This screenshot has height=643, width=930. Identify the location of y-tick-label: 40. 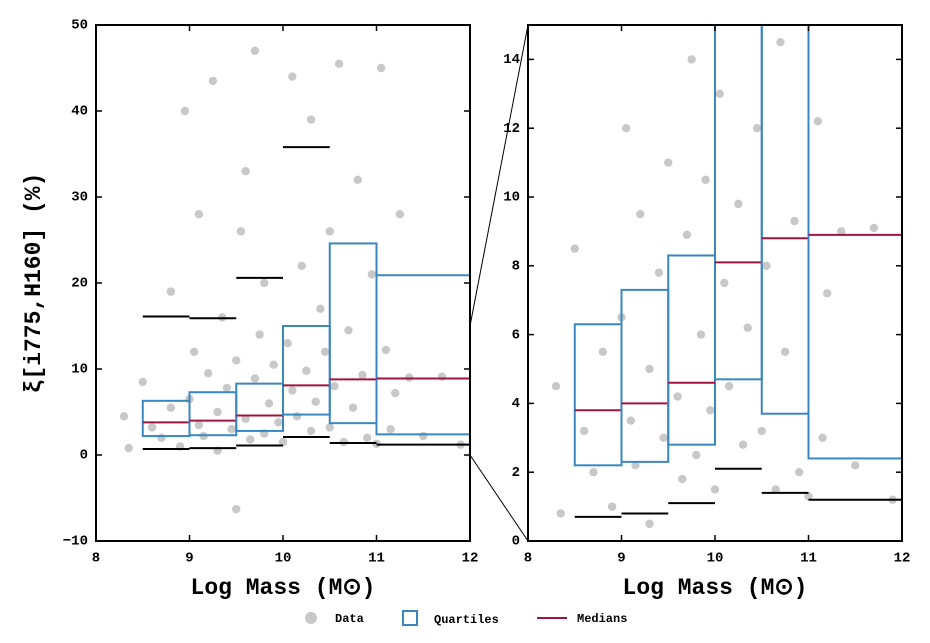
(79, 112).